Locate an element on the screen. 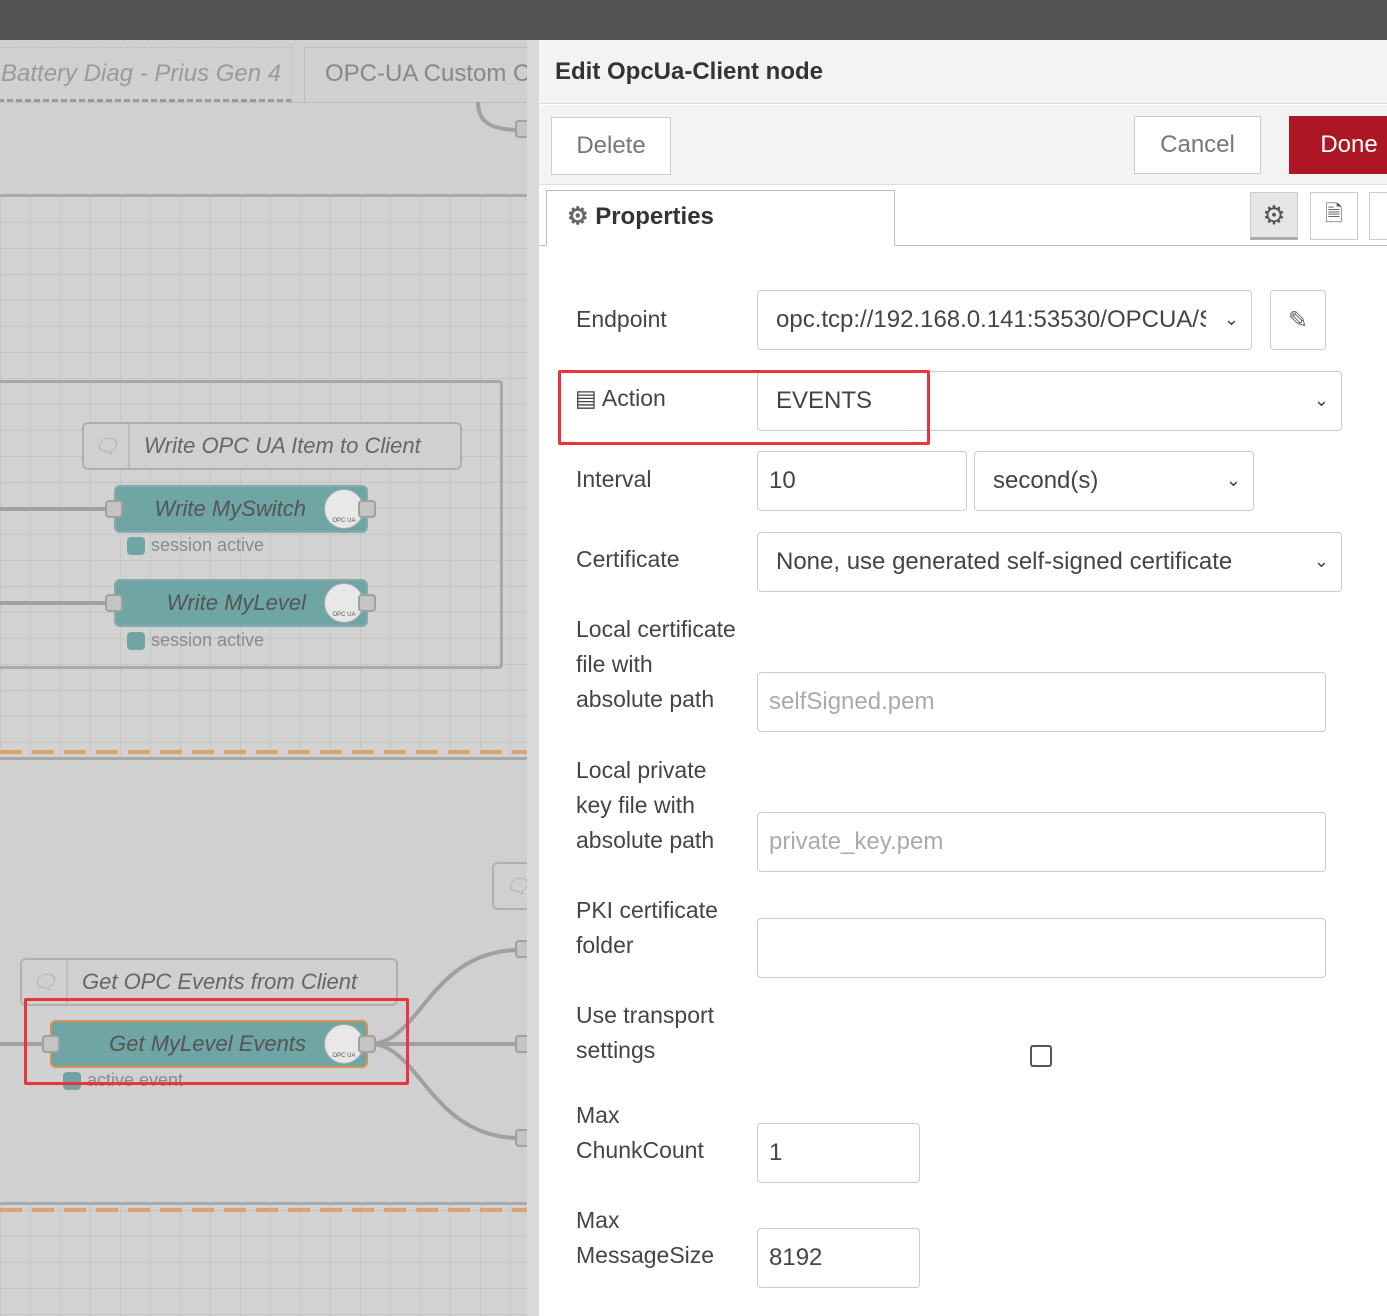  group-box is located at coordinates (251, 524).